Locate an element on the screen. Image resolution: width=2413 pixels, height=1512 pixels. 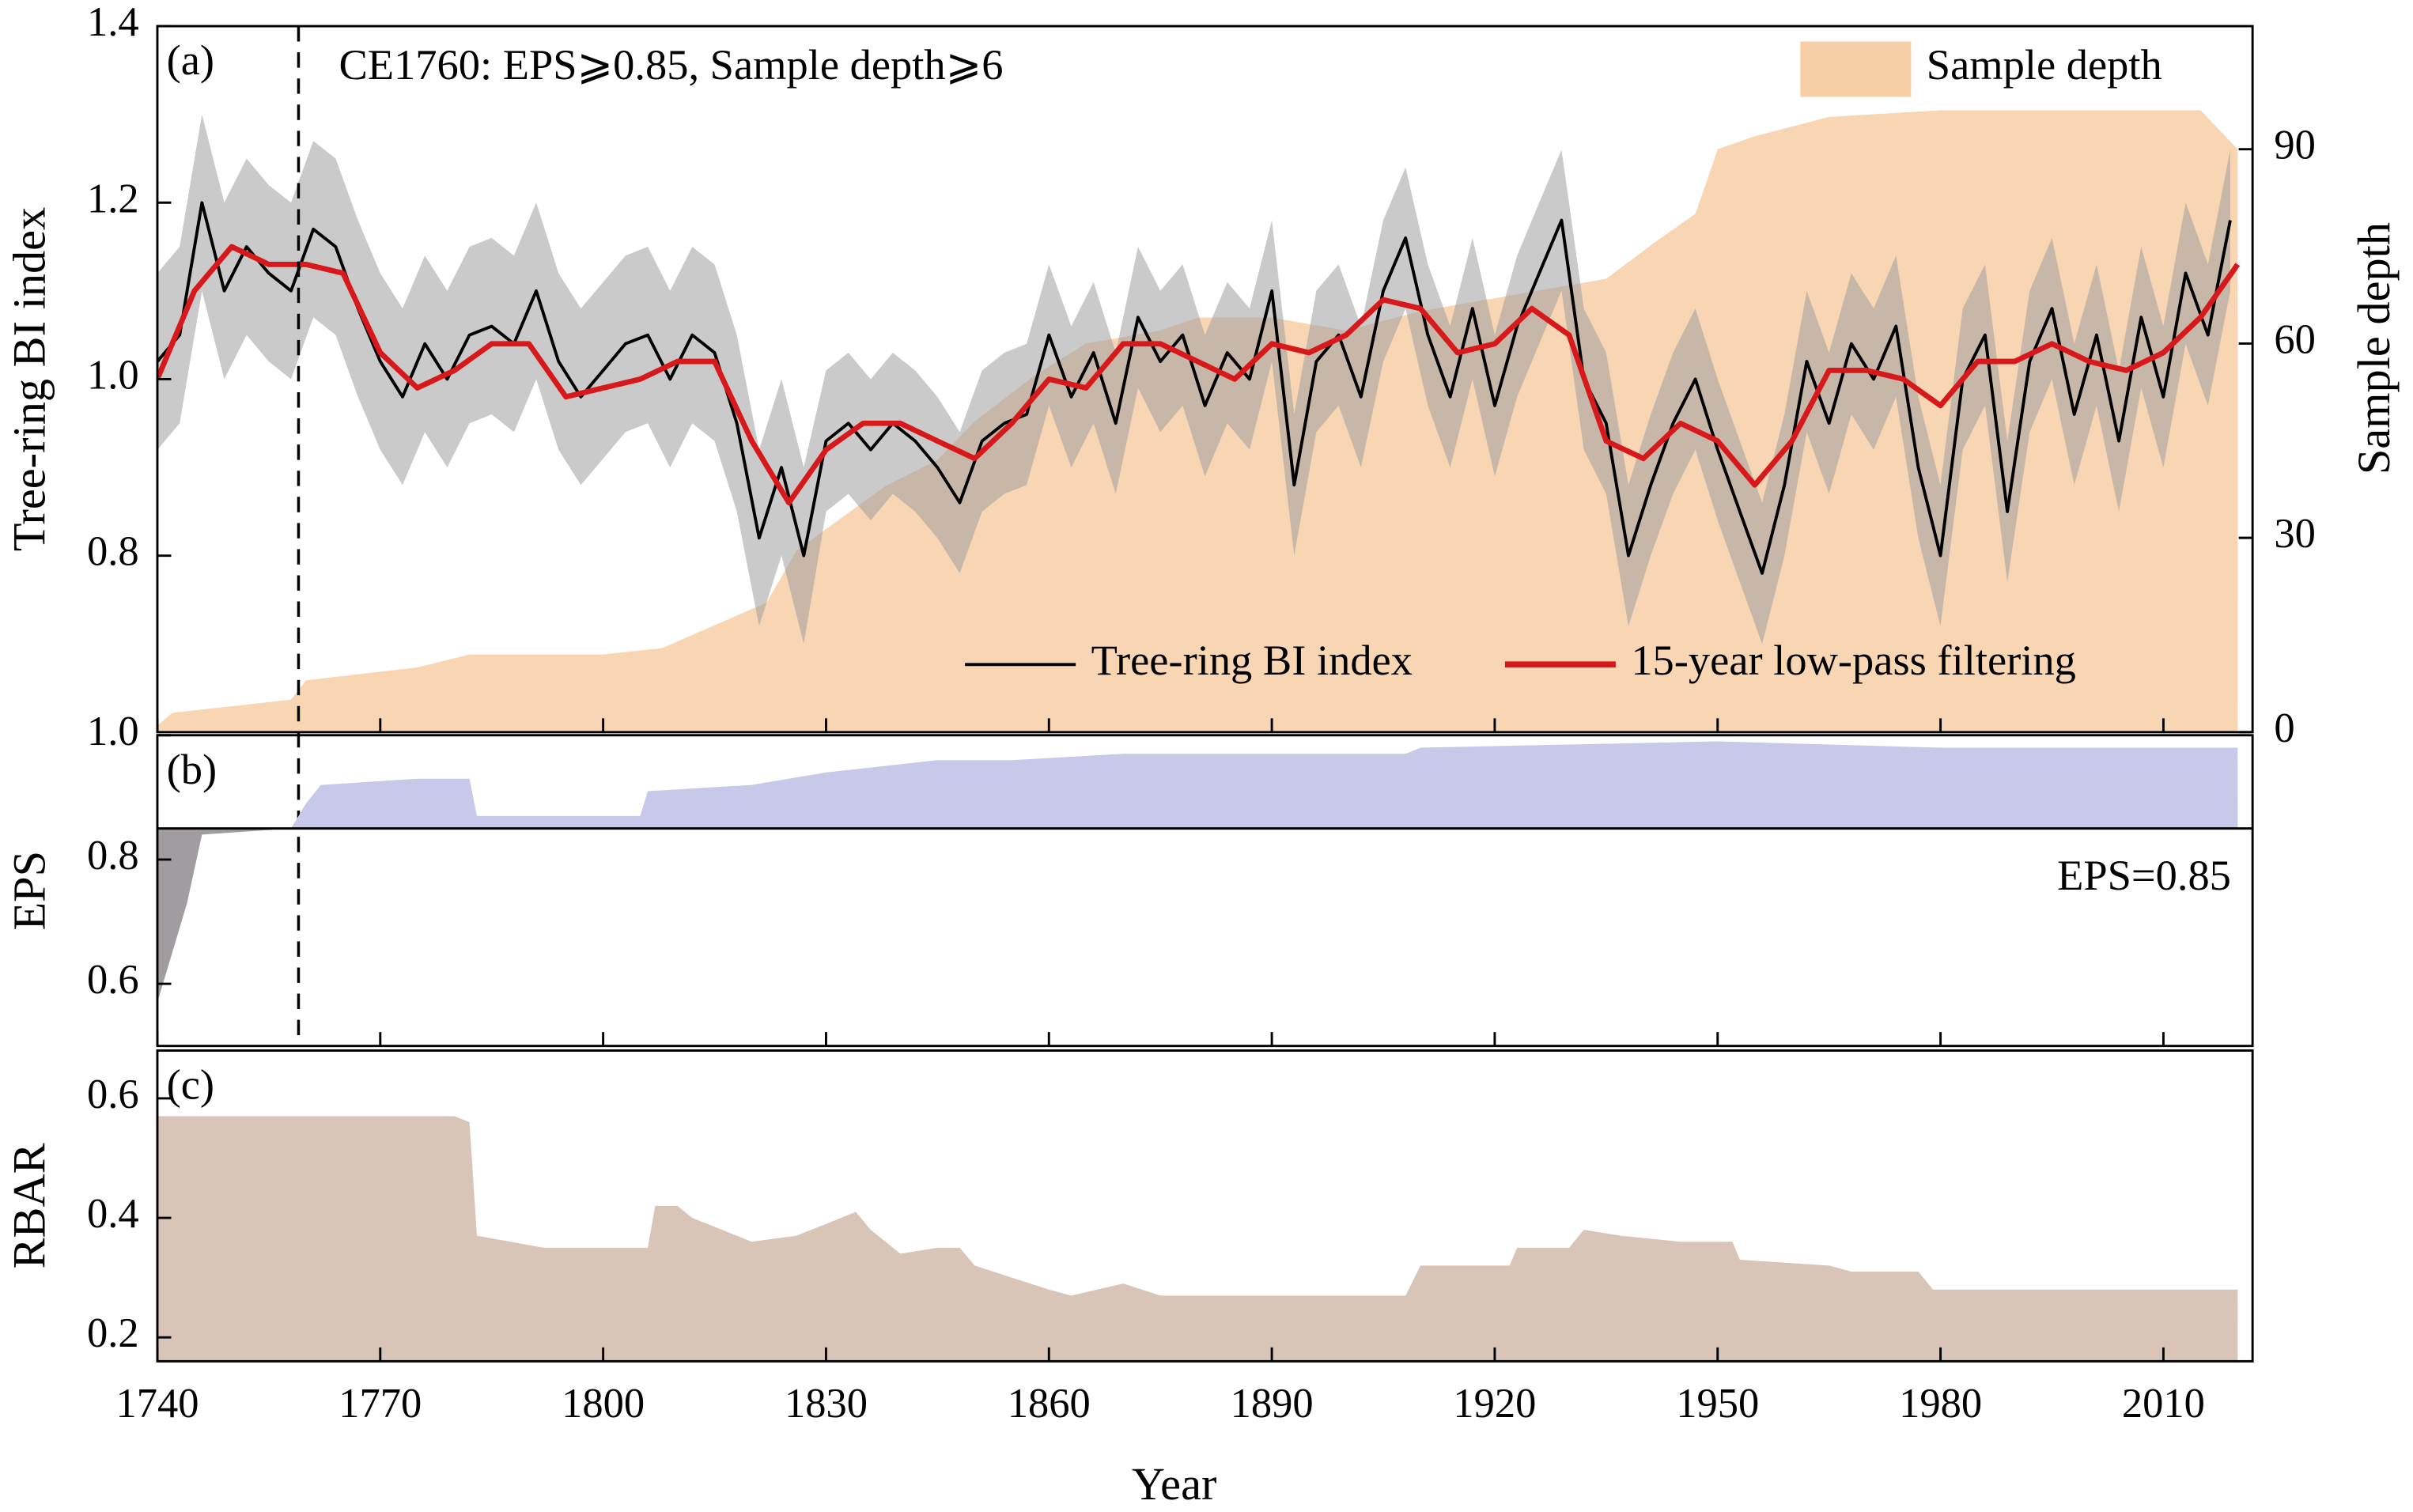
x-tick-label: 1920 is located at coordinates (1494, 1404).